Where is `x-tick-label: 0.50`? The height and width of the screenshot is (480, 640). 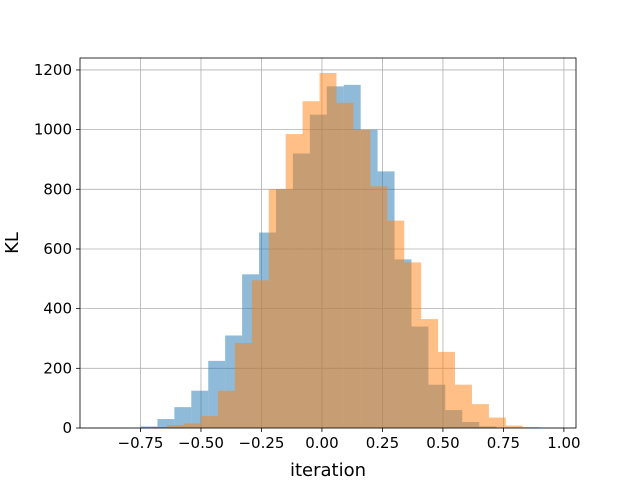 x-tick-label: 0.50 is located at coordinates (442, 443).